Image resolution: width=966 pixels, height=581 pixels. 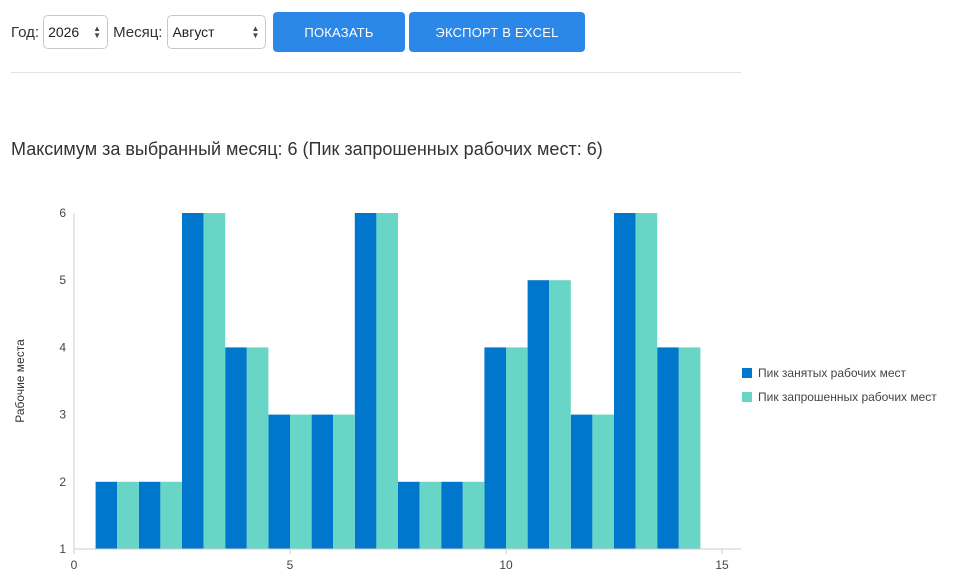 I want to click on month-select: Август ▲ ▼, so click(x=217, y=32).